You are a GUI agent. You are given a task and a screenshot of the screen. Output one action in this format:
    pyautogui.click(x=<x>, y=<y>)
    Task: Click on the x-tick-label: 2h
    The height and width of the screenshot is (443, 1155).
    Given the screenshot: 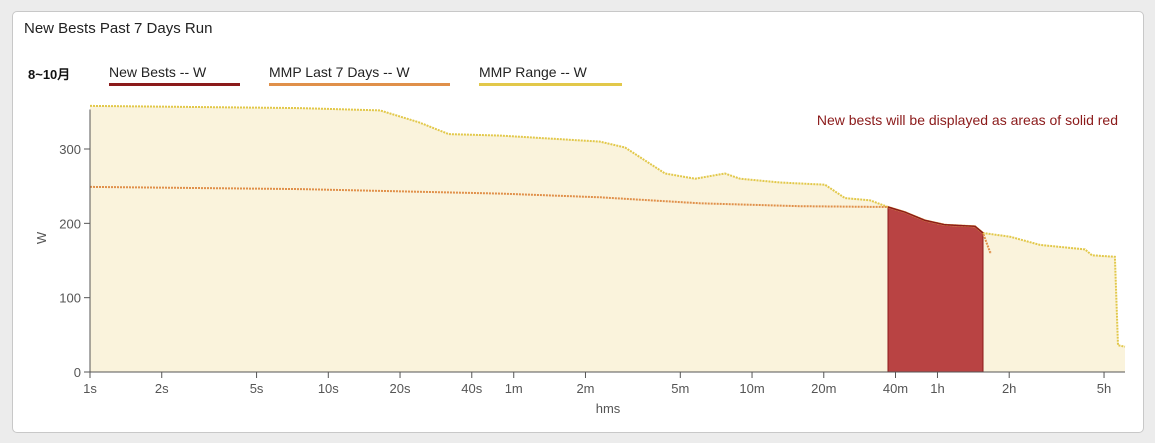 What is the action you would take?
    pyautogui.click(x=1009, y=388)
    